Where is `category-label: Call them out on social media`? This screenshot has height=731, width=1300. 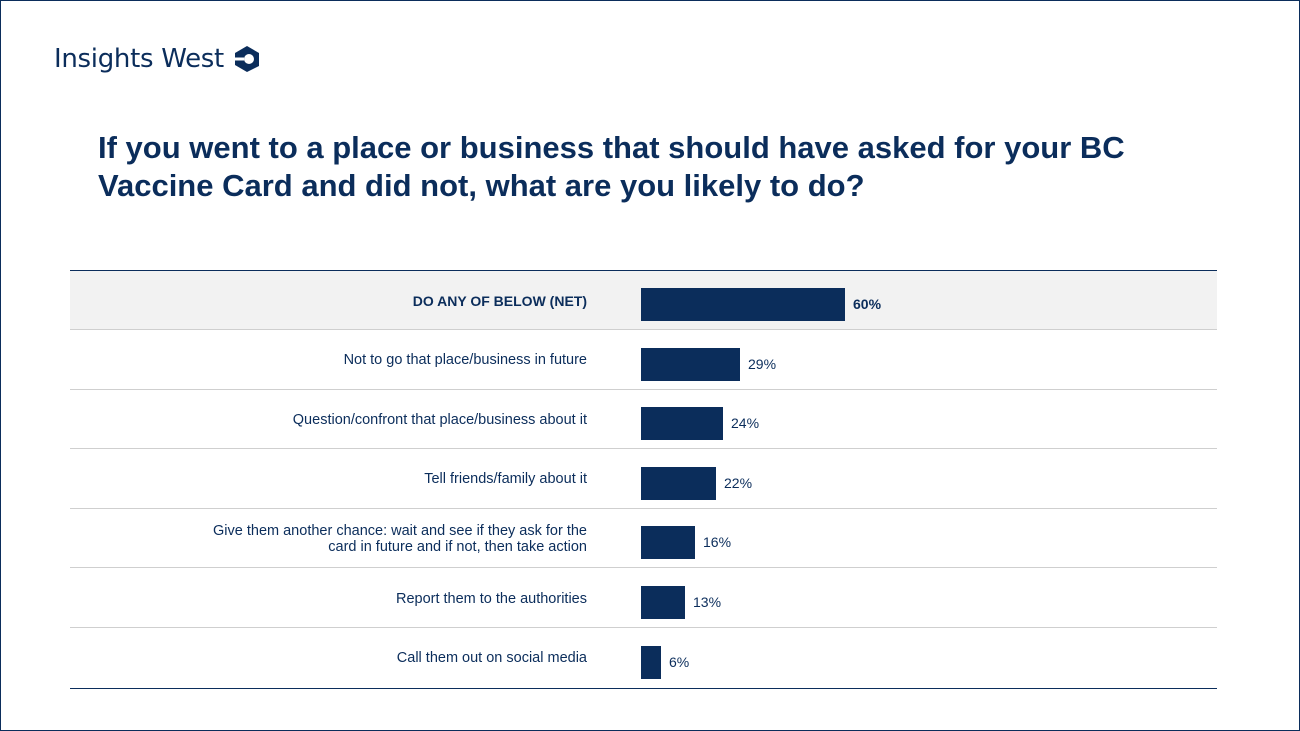
category-label: Call them out on social media is located at coordinates (491, 658).